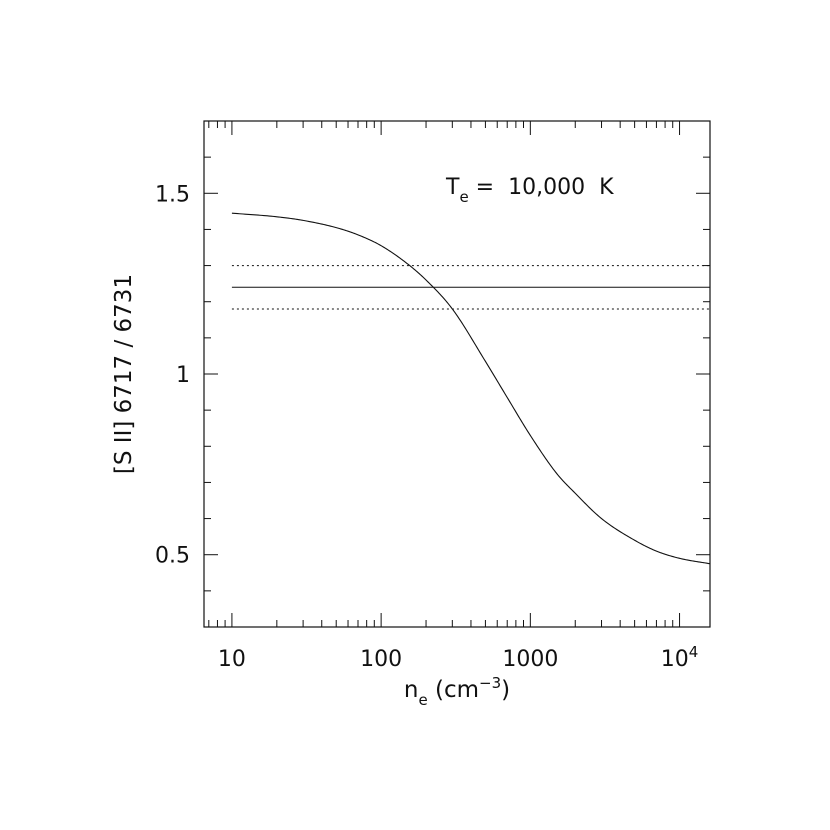 The width and height of the screenshot is (830, 830). I want to click on y-tick-label: 1, so click(183, 375).